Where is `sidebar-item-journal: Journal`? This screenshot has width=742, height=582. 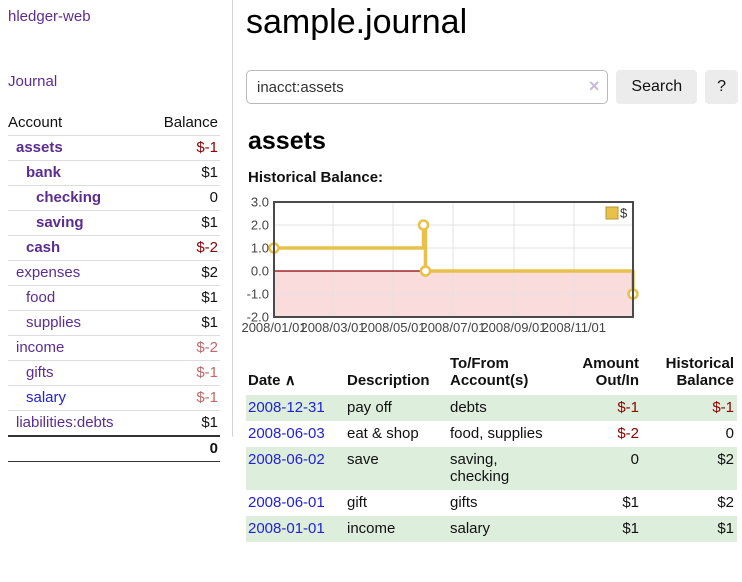 sidebar-item-journal: Journal is located at coordinates (33, 81).